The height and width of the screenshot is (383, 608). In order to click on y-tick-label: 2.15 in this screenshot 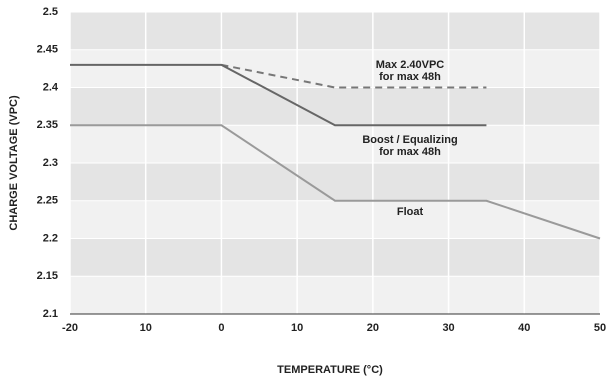, I will do `click(47, 276)`.